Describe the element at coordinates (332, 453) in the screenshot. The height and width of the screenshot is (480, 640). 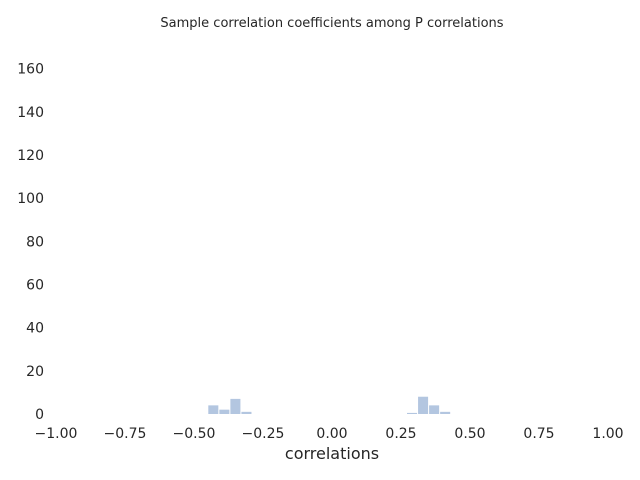
I see `x-axis-label: correlations` at that location.